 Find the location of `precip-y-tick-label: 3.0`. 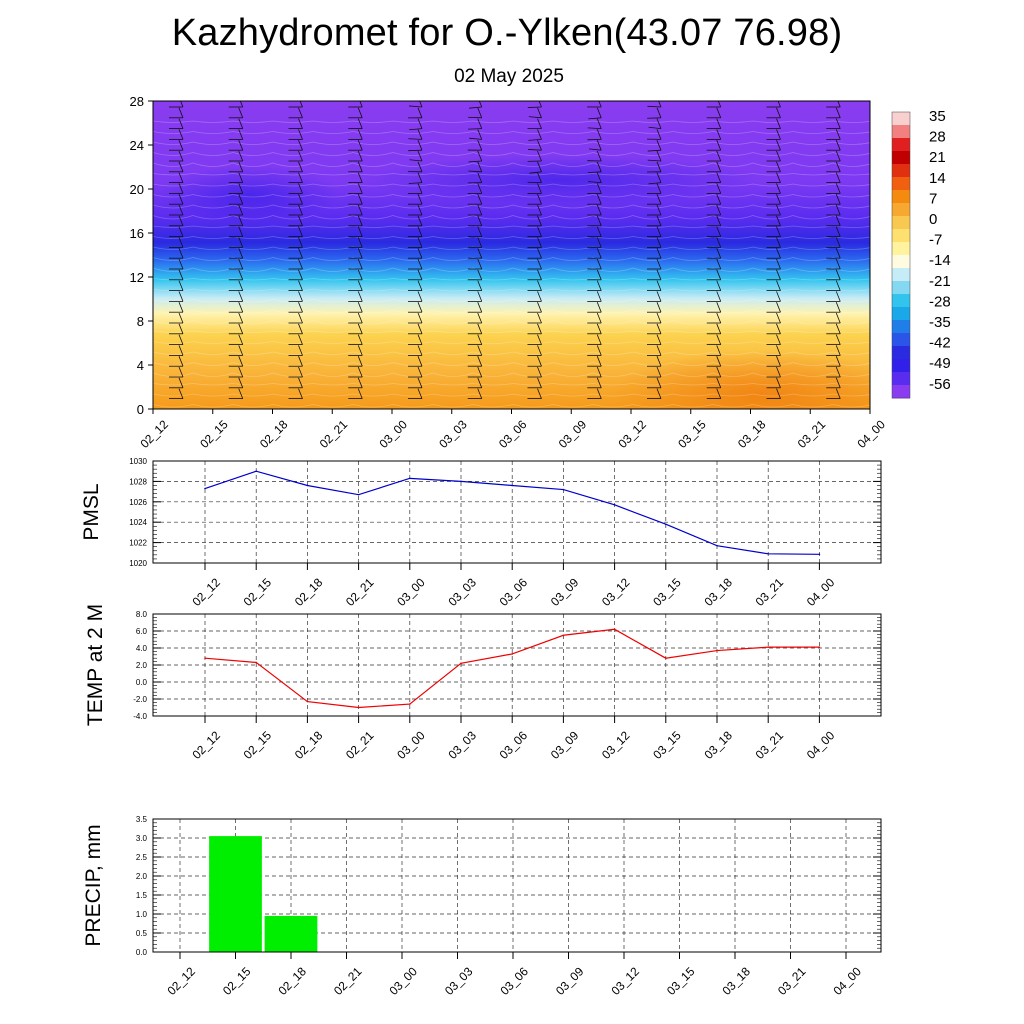

precip-y-tick-label: 3.0 is located at coordinates (142, 838).